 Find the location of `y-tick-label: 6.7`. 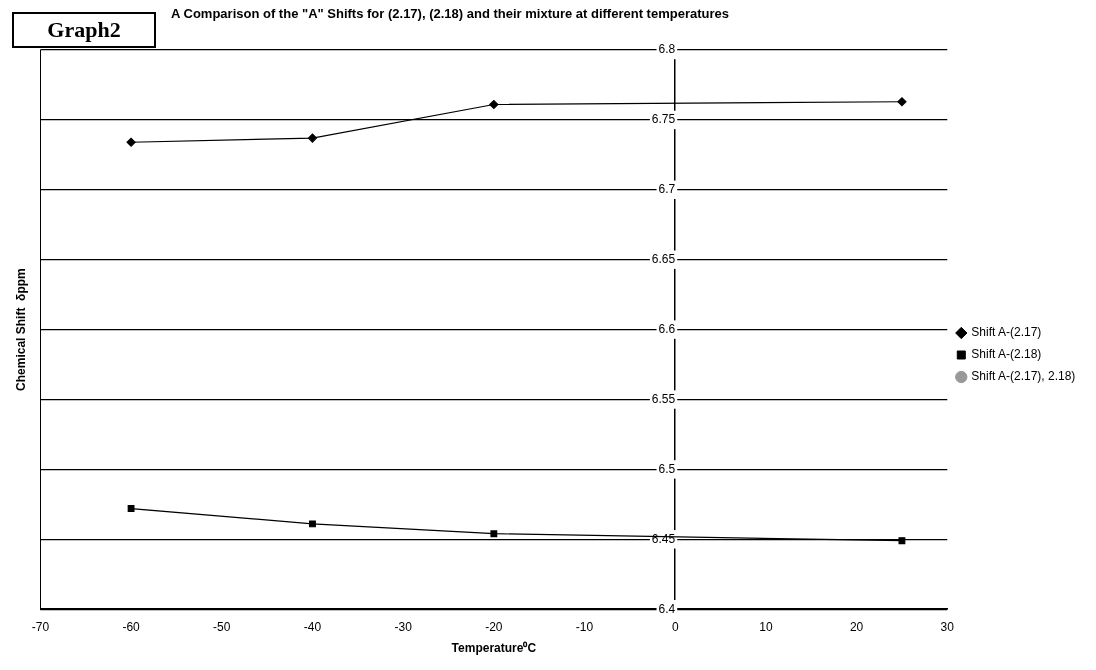

y-tick-label: 6.7 is located at coordinates (667, 189).